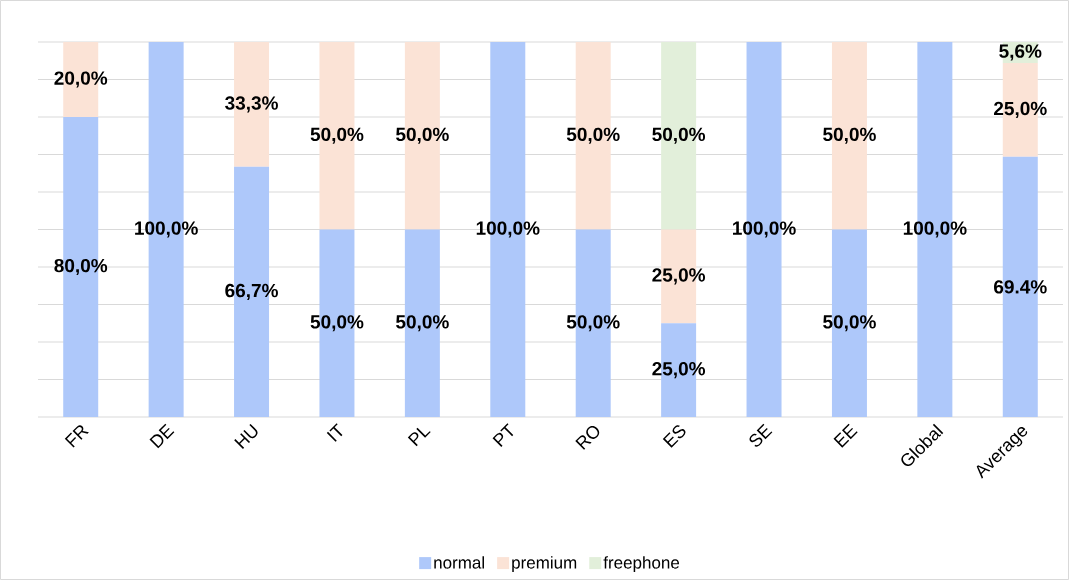  I want to click on data-label: 5,6%, so click(1020, 52).